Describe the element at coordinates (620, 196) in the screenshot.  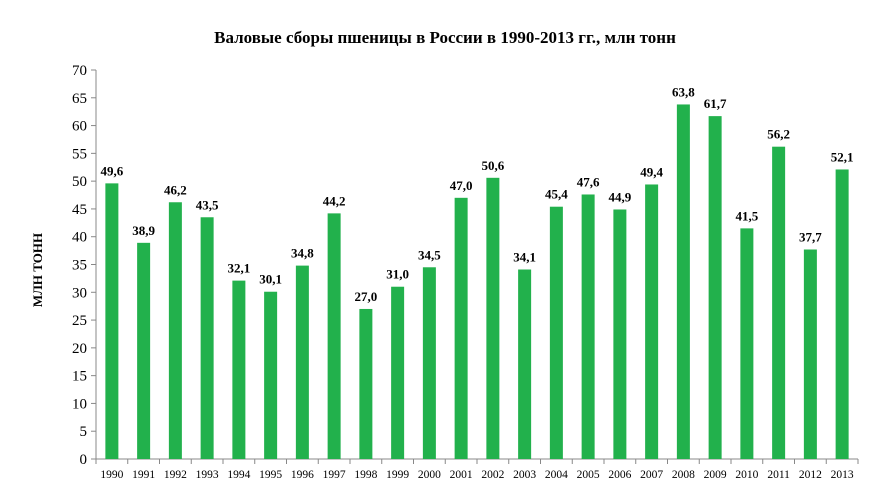
I see `data-label-2006: 44,9` at that location.